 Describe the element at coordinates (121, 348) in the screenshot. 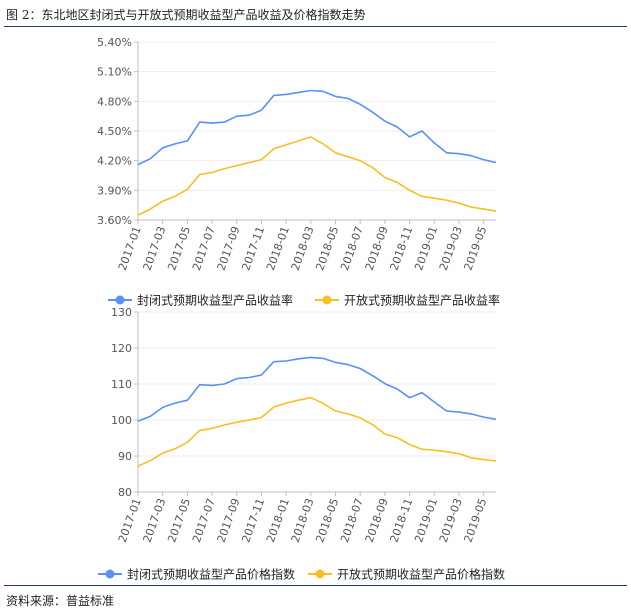

I see `y-tick-label: 120` at that location.